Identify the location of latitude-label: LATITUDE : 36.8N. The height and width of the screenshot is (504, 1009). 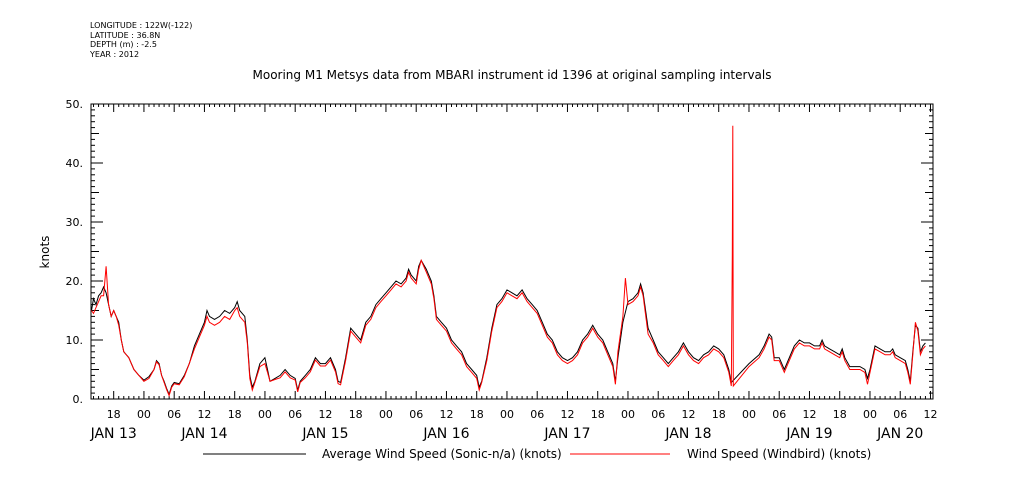
(125, 35).